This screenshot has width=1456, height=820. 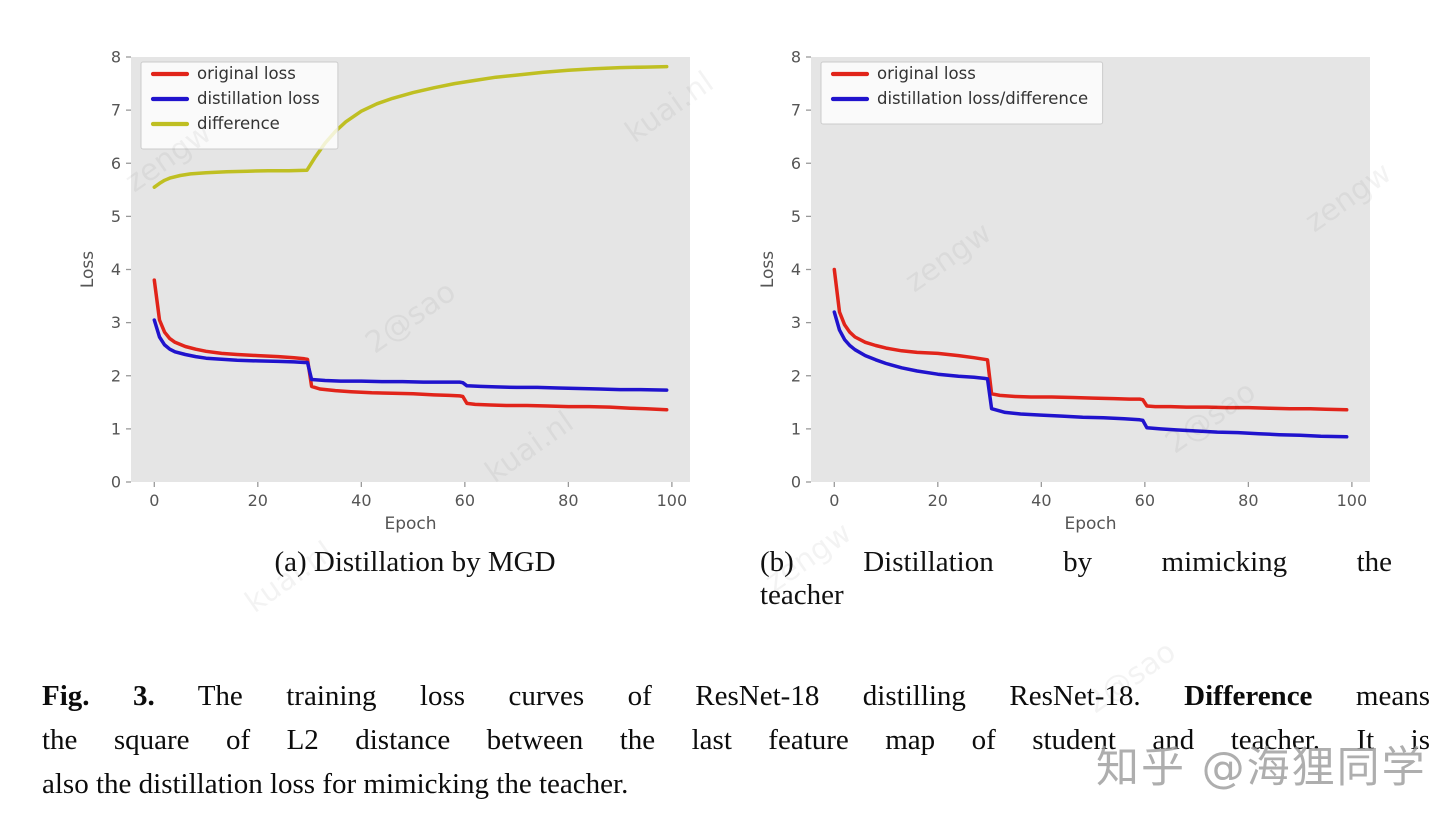 What do you see at coordinates (1248, 696) in the screenshot?
I see `caption-segment: Difference` at bounding box center [1248, 696].